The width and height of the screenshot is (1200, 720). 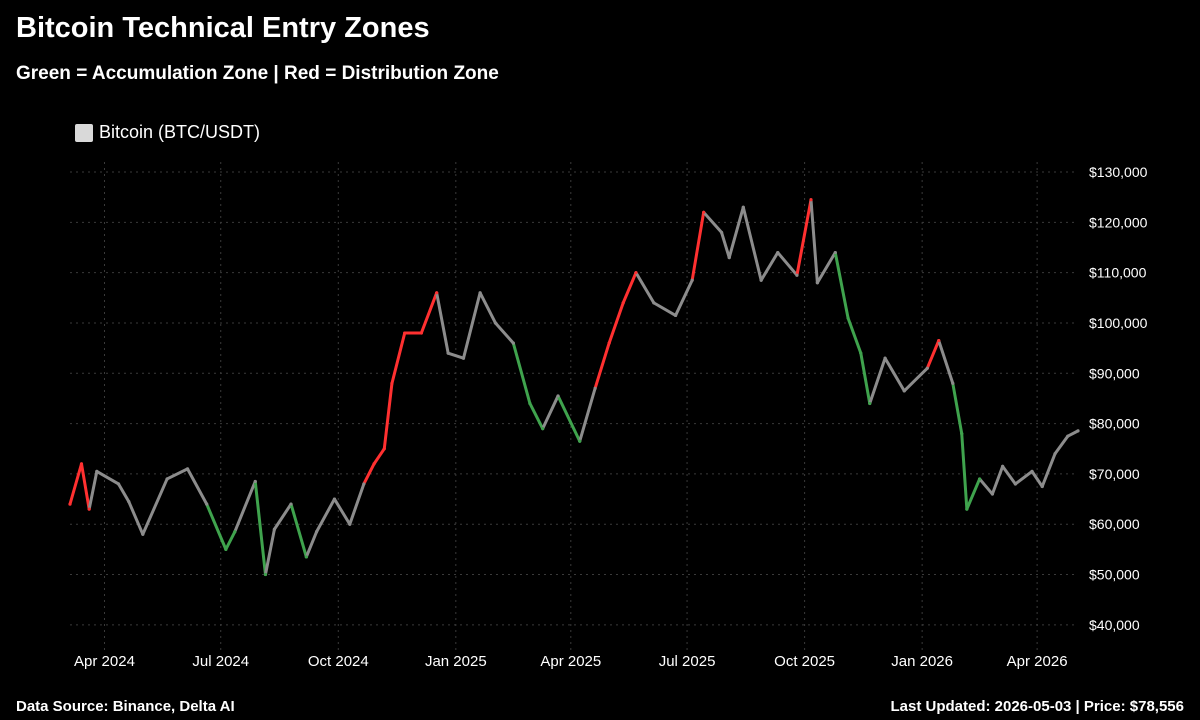 What do you see at coordinates (804, 661) in the screenshot?
I see `x-tick-label: Oct 2025` at bounding box center [804, 661].